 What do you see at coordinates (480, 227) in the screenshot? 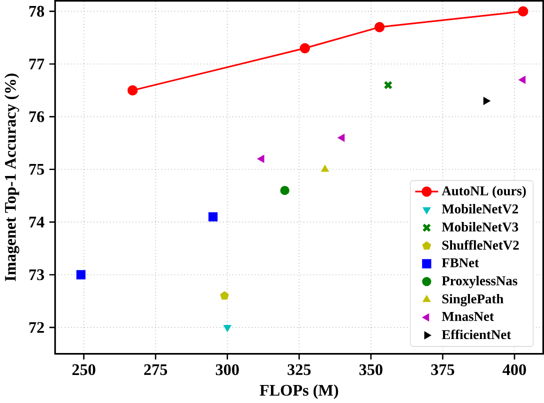
I see `legend-label: MobileNetV3` at bounding box center [480, 227].